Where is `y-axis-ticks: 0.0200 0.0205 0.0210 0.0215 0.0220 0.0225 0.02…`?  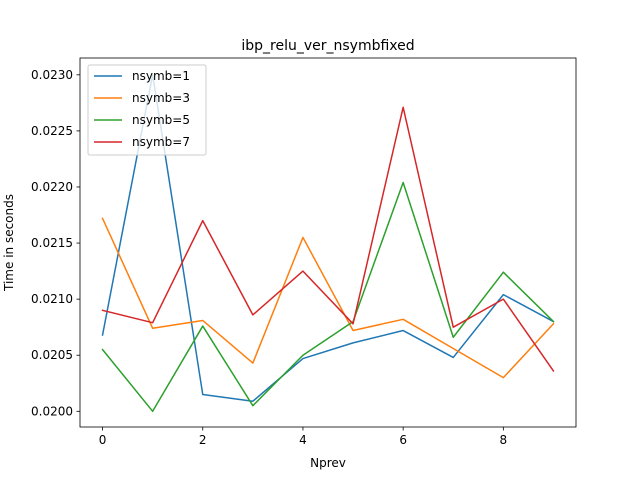
y-axis-ticks: 0.0200 0.0205 0.0210 0.0215 0.0220 0.0225 0.02… is located at coordinates (55, 243).